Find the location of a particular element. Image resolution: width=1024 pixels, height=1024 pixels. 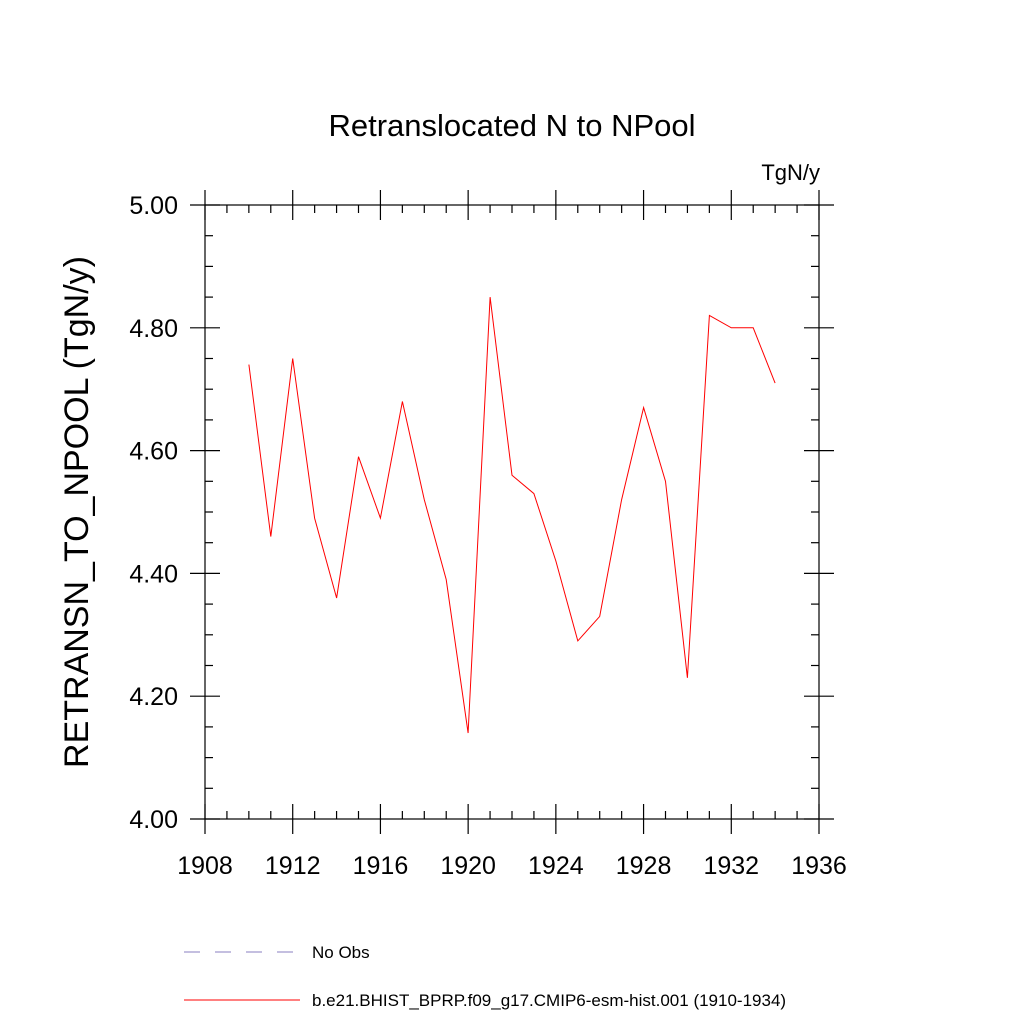

y-tick-label: 5.00 is located at coordinates (153, 206).